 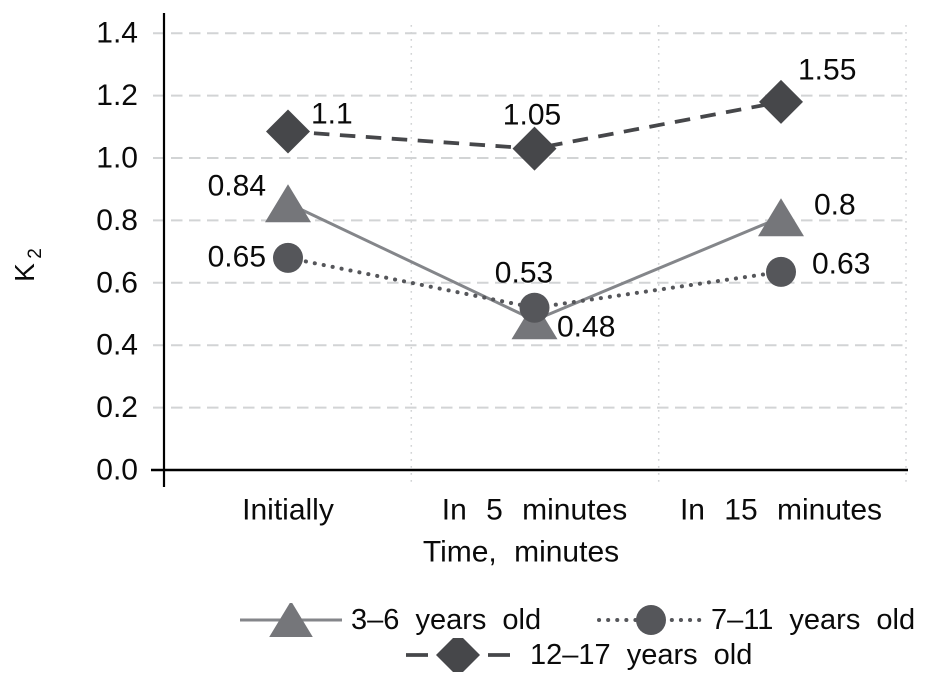 I want to click on data-label: 0.65, so click(x=237, y=257).